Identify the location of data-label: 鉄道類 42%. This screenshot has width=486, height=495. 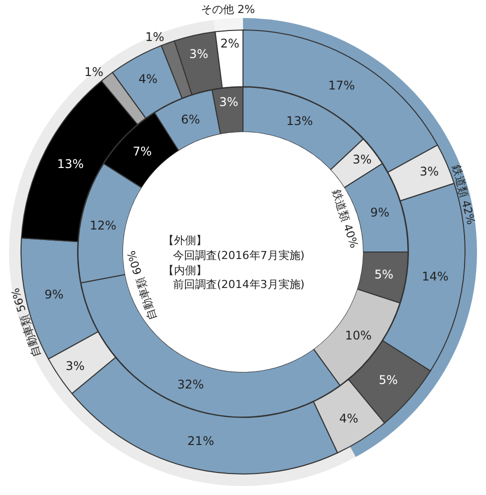
(464, 195).